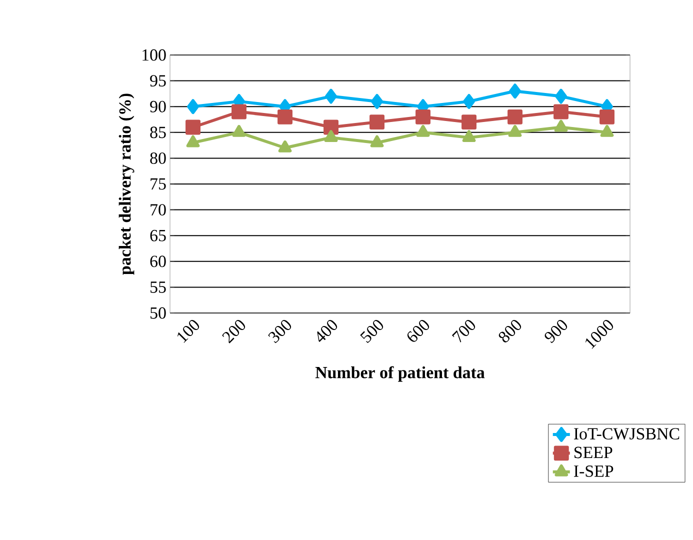  What do you see at coordinates (627, 434) in the screenshot?
I see `legend-label: IoT-CWJSBNC` at bounding box center [627, 434].